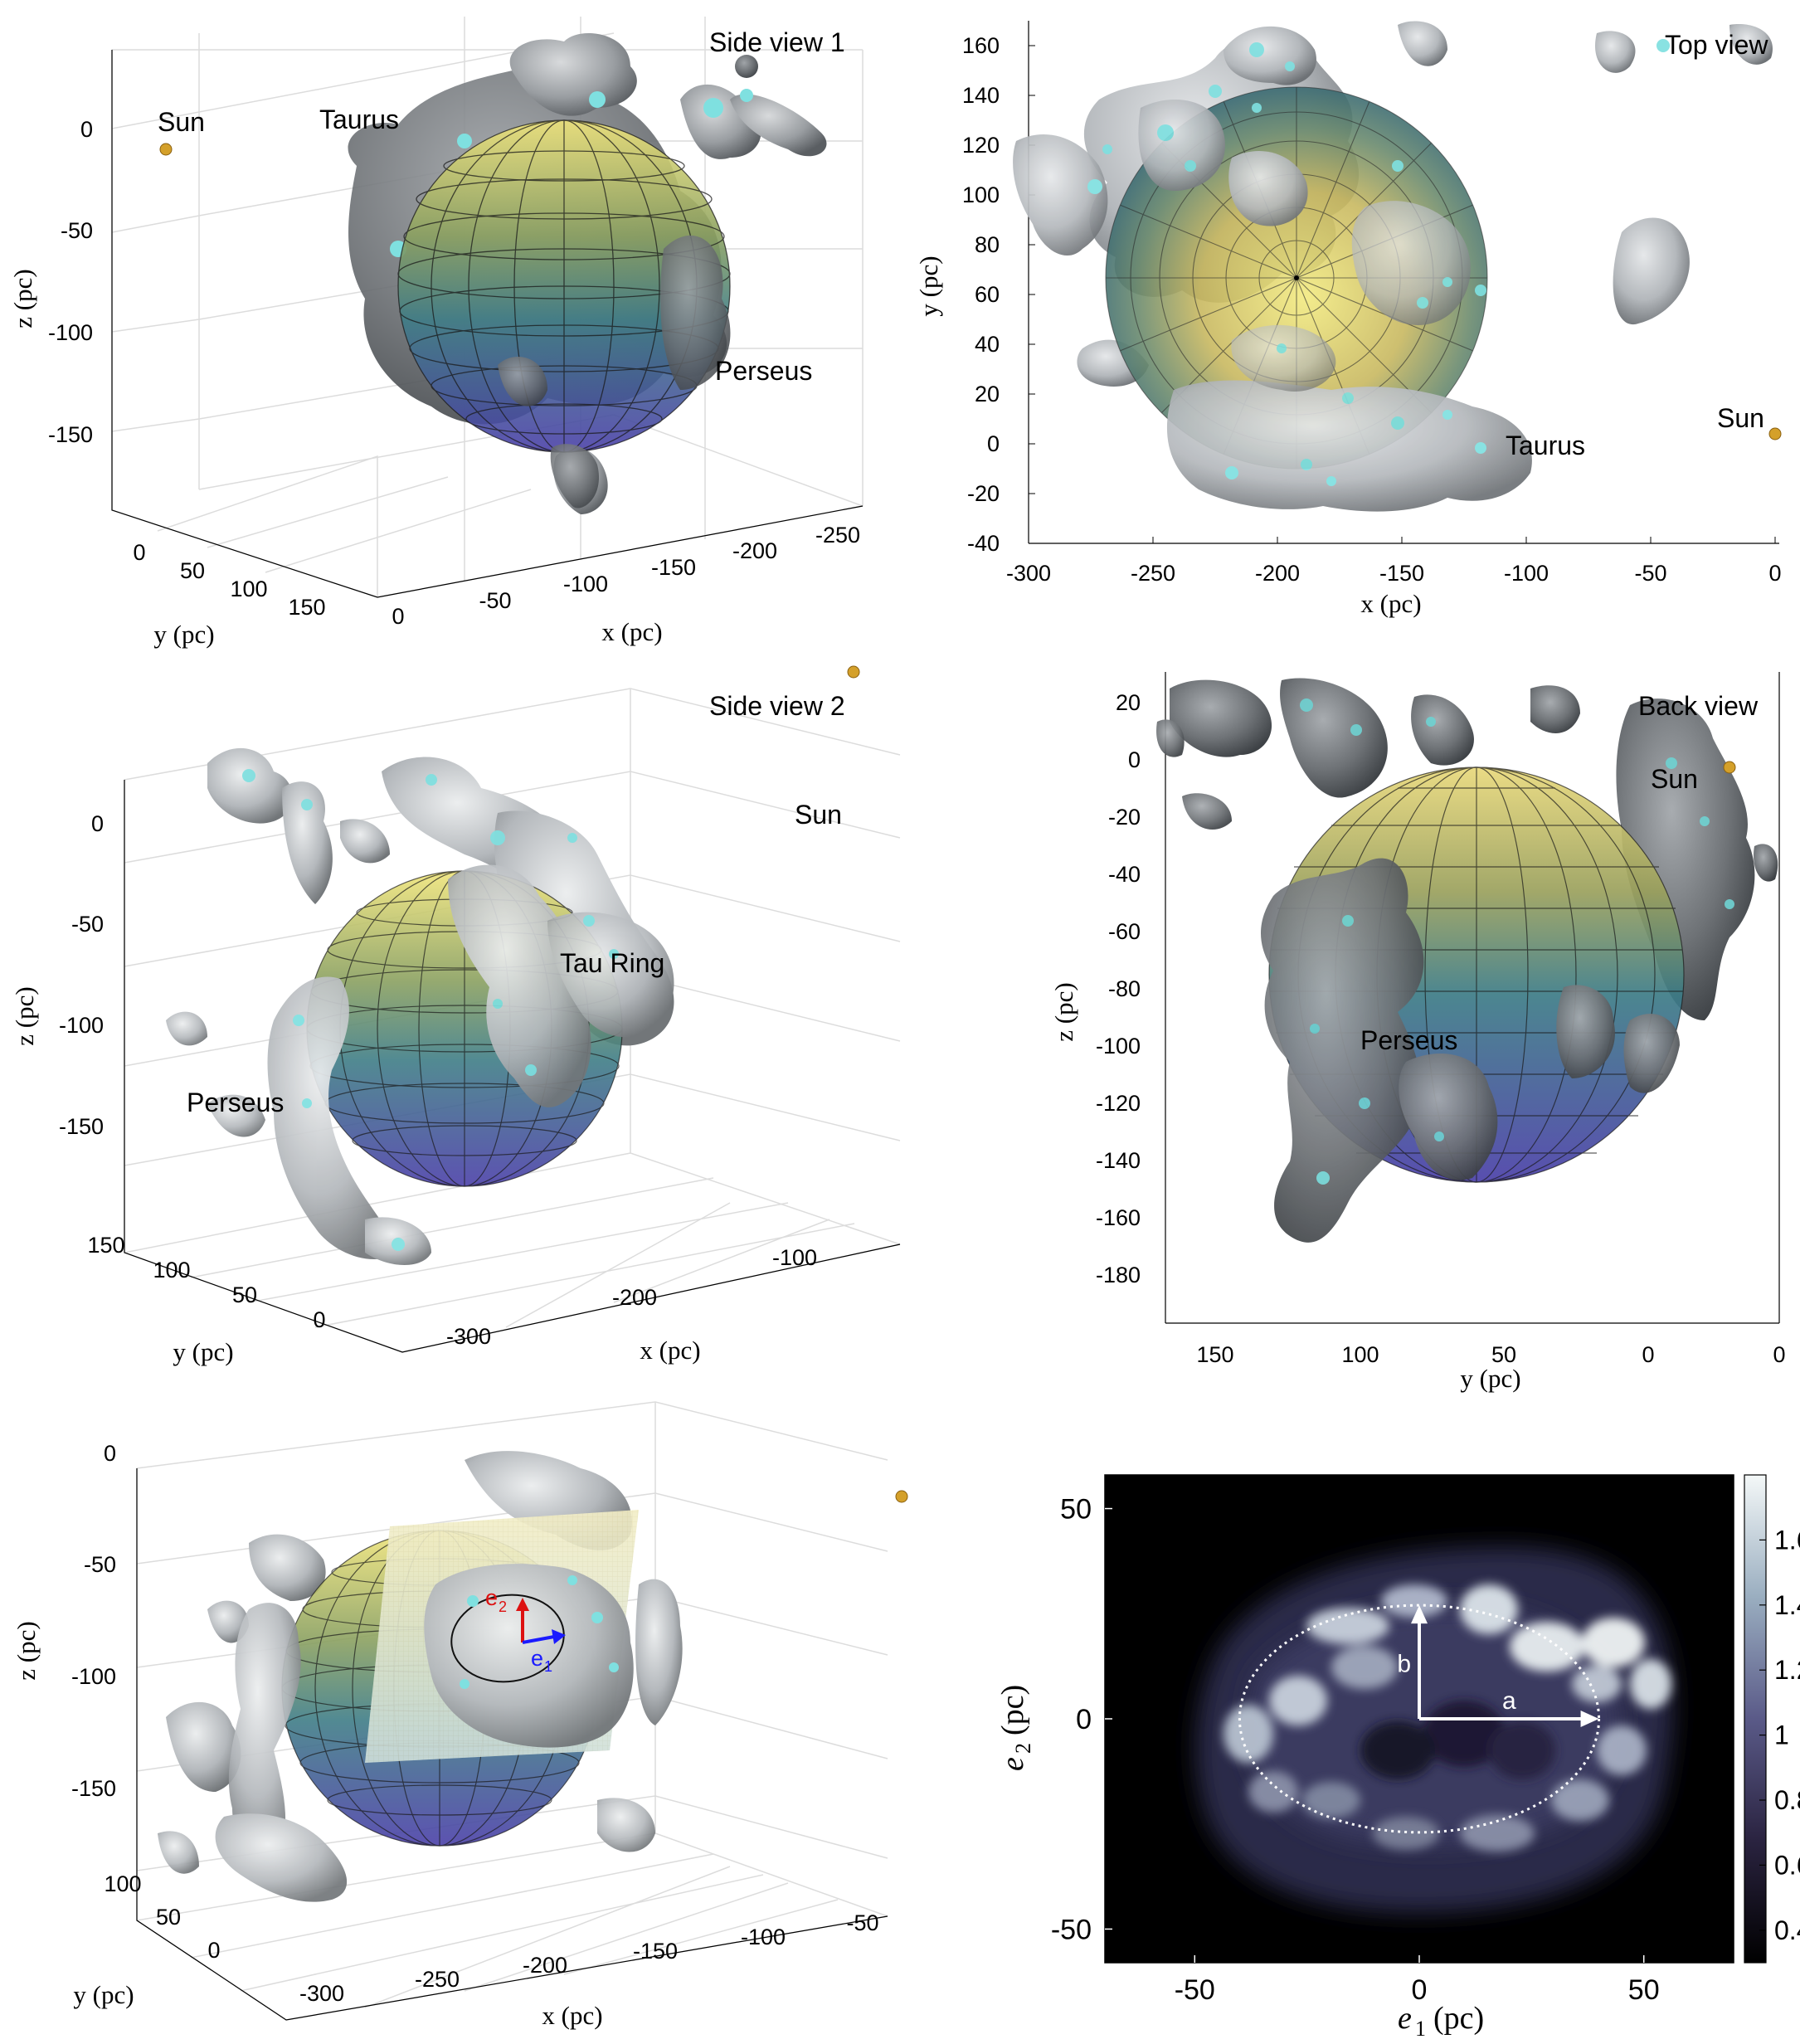  What do you see at coordinates (1787, 1605) in the screenshot?
I see `colorbar-tick-label: 1.4` at bounding box center [1787, 1605].